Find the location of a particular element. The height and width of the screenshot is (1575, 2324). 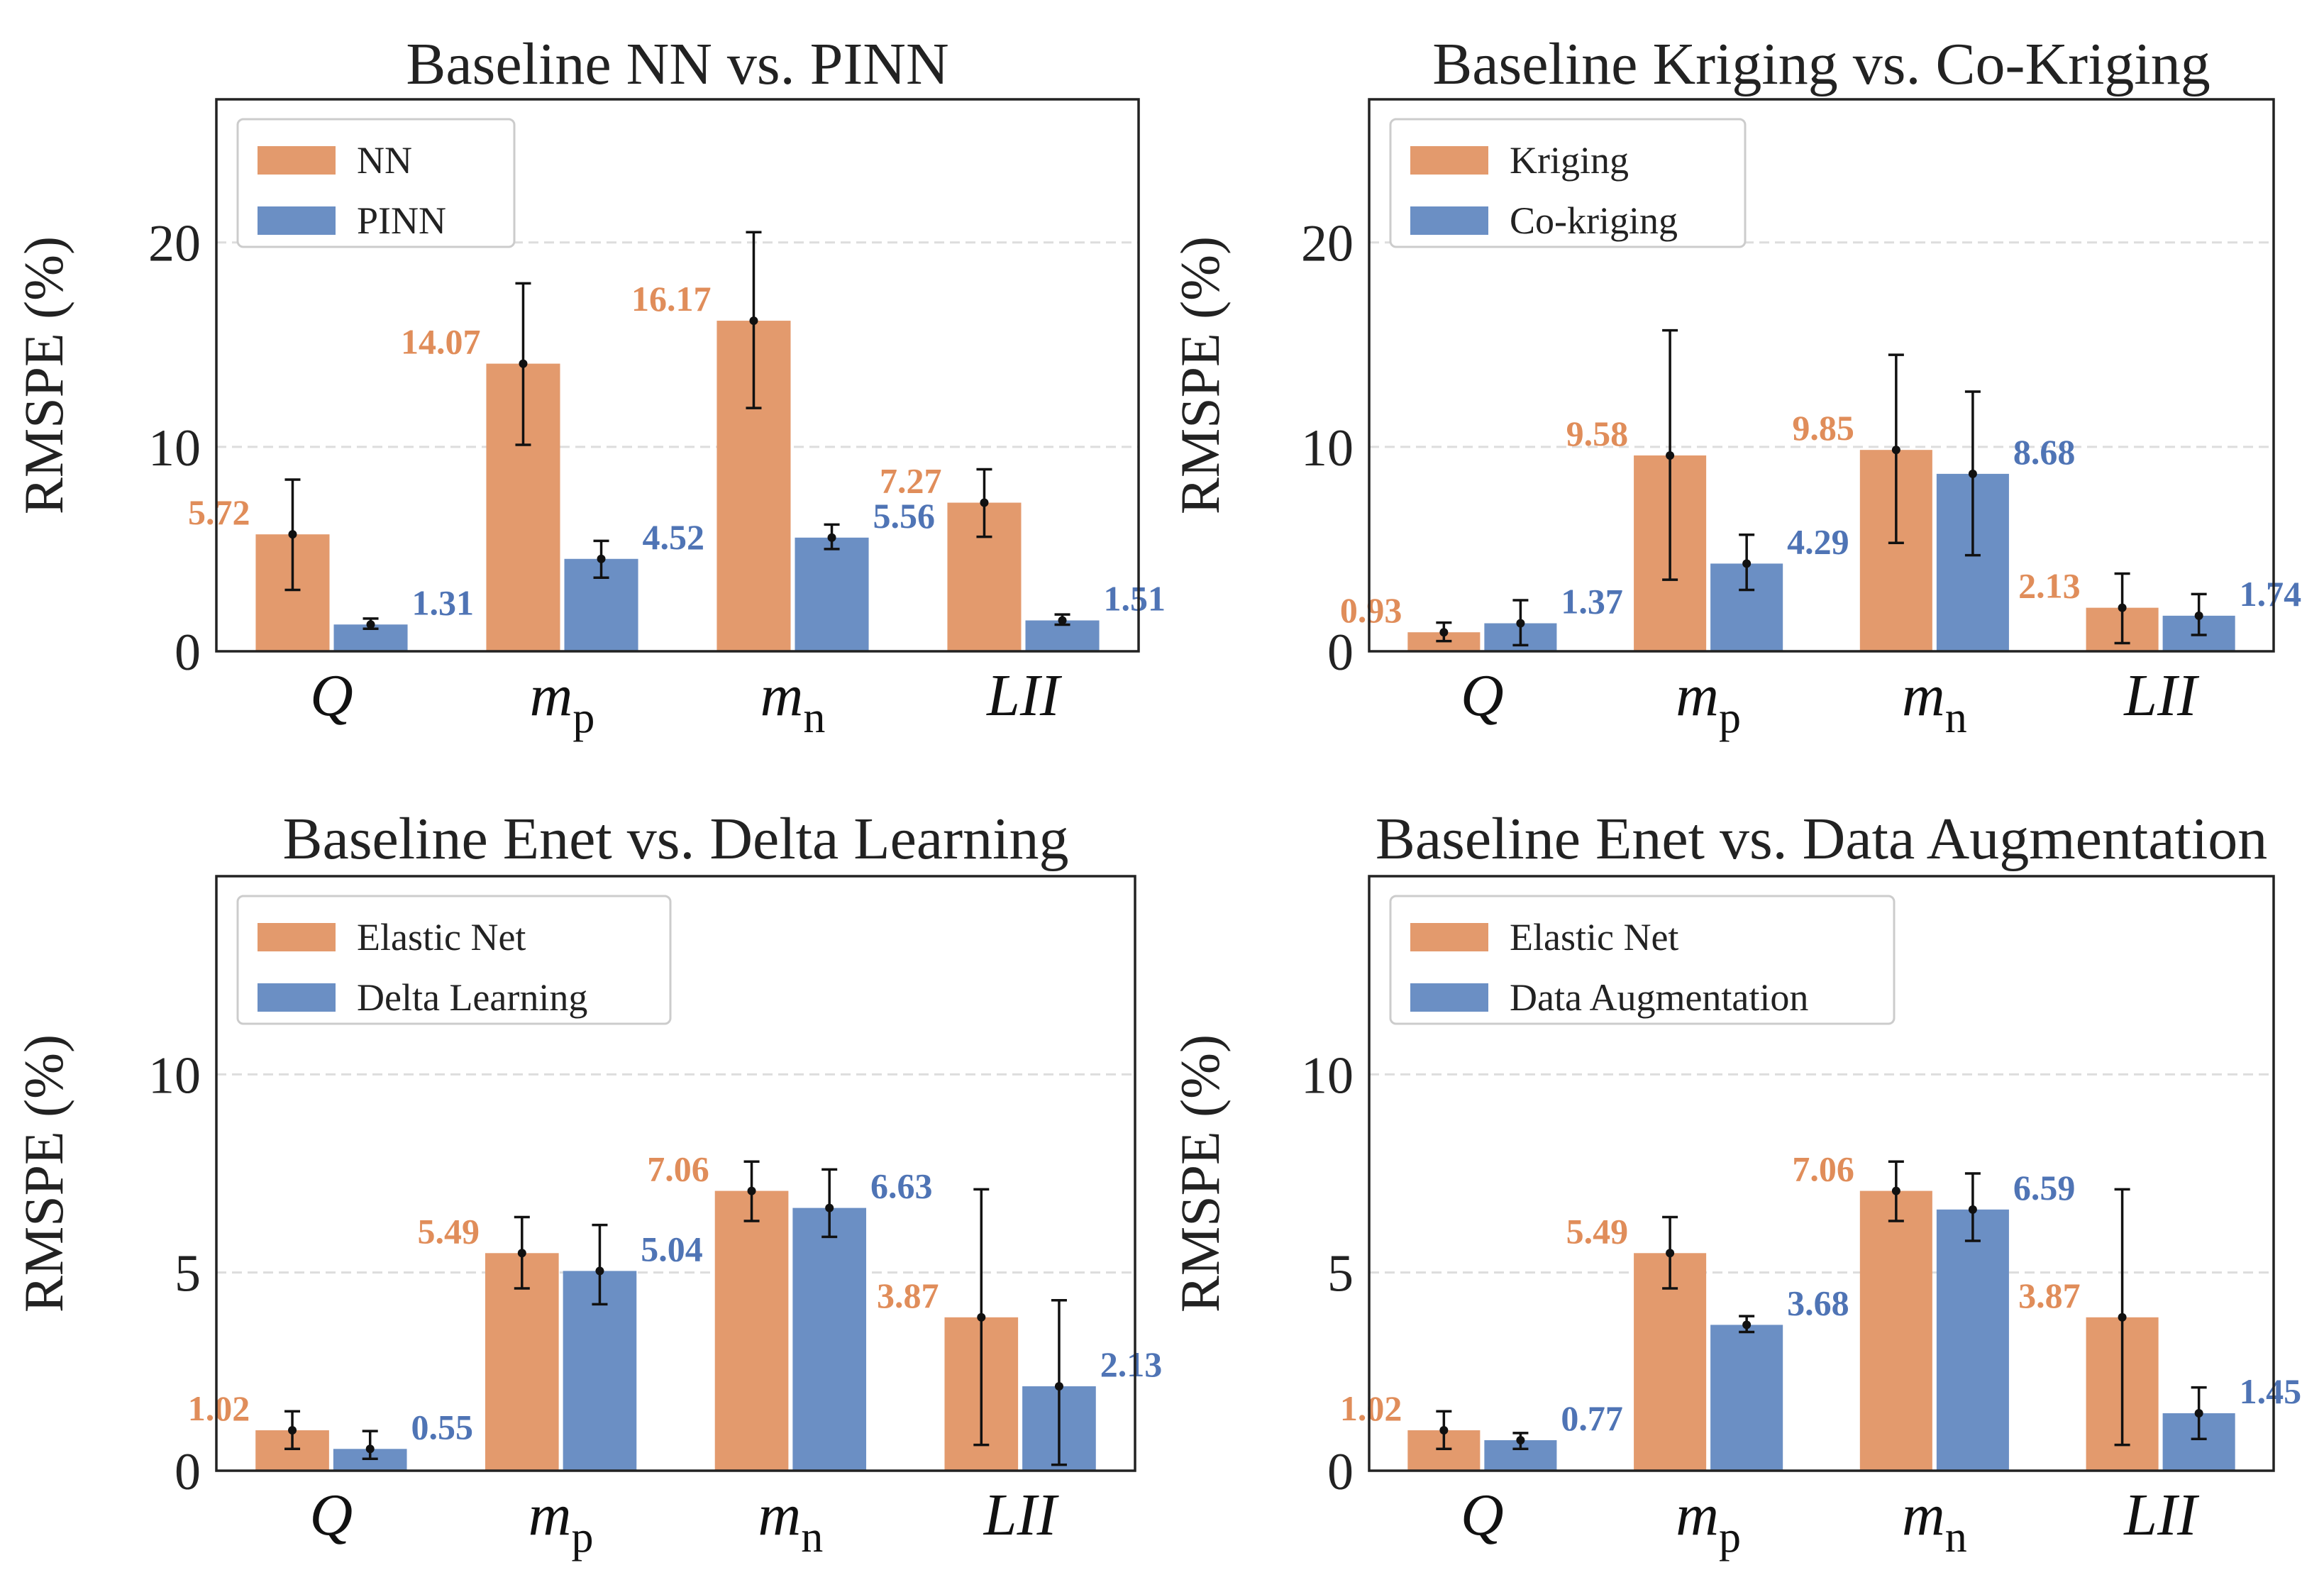

chart-title: Baseline Enet vs. Data Augmentation is located at coordinates (1822, 839).